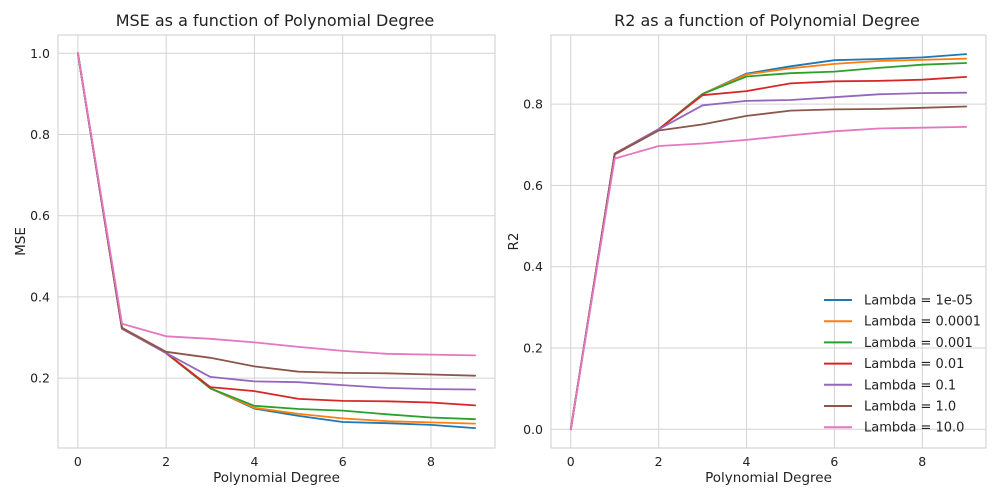 The height and width of the screenshot is (500, 1000). What do you see at coordinates (514, 242) in the screenshot?
I see `y-axis-label: R2` at bounding box center [514, 242].